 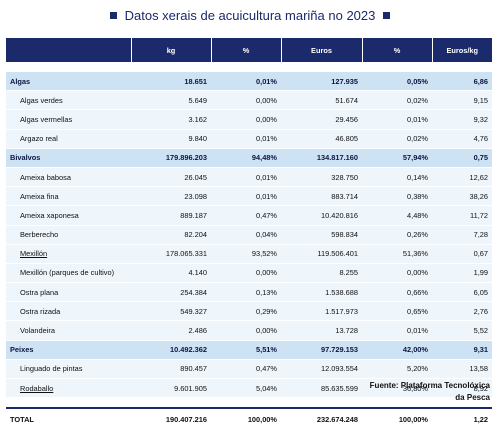 What do you see at coordinates (68, 311) in the screenshot?
I see `row-label: Ostra rizada` at bounding box center [68, 311].